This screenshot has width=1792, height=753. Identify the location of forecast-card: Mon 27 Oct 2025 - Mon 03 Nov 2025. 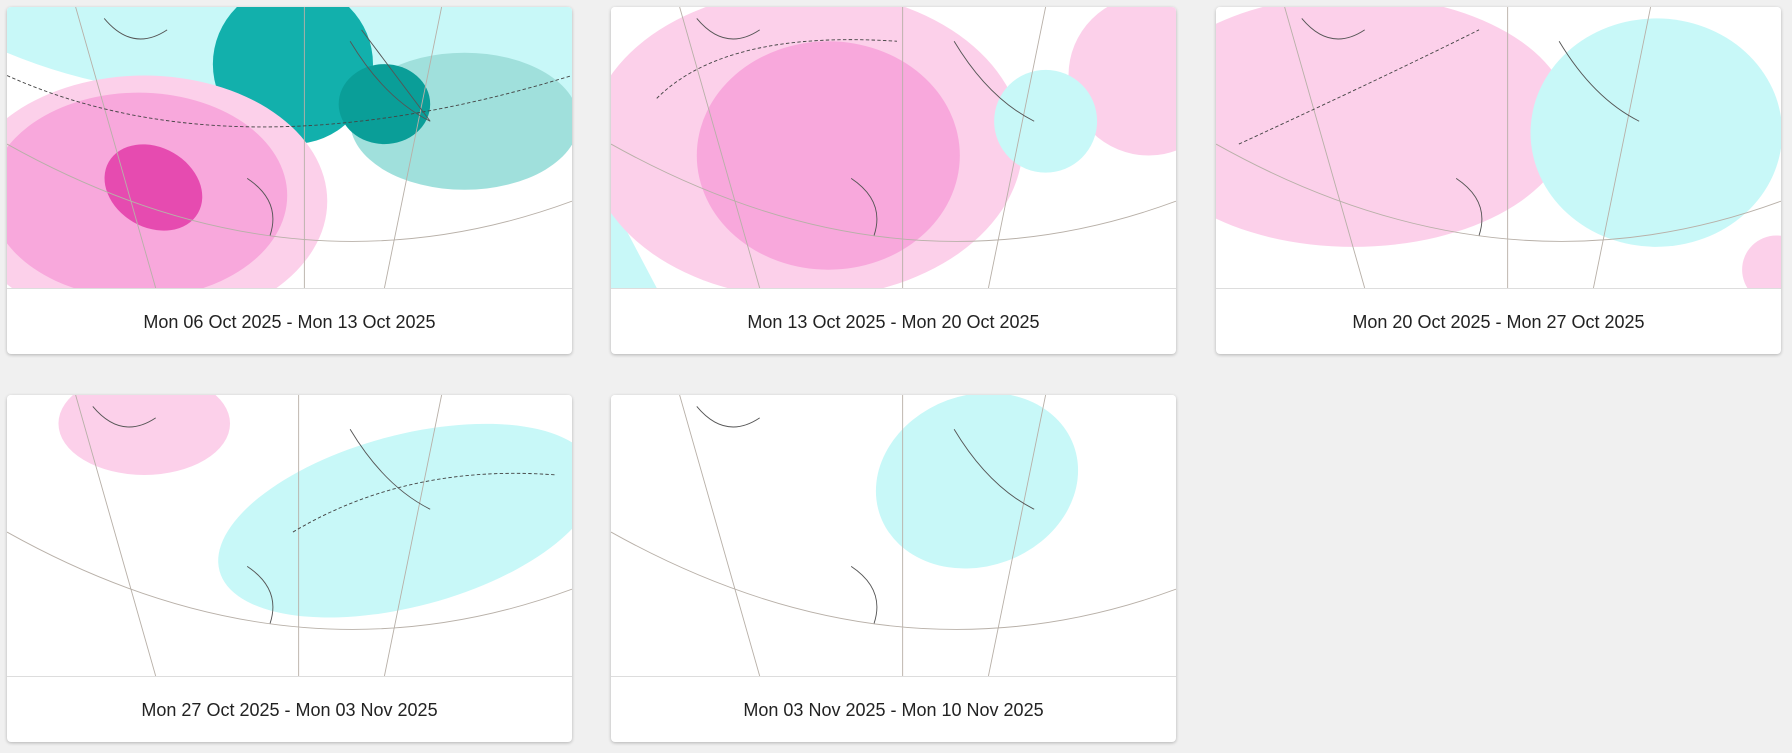
(289, 568).